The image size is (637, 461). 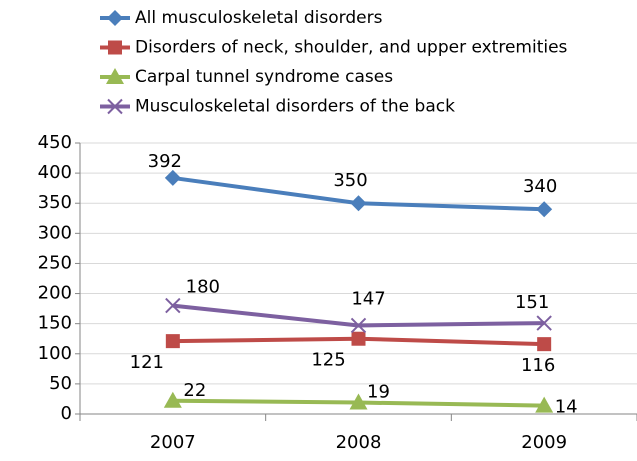 I want to click on y-tick-label: 250, so click(x=55, y=262).